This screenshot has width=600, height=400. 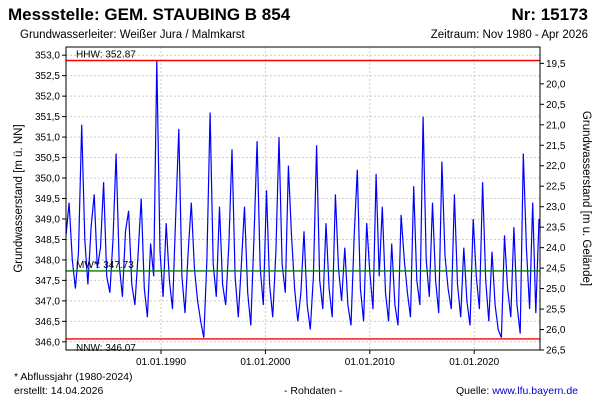 What do you see at coordinates (556, 228) in the screenshot?
I see `y-right-tick-label: 23,5` at bounding box center [556, 228].